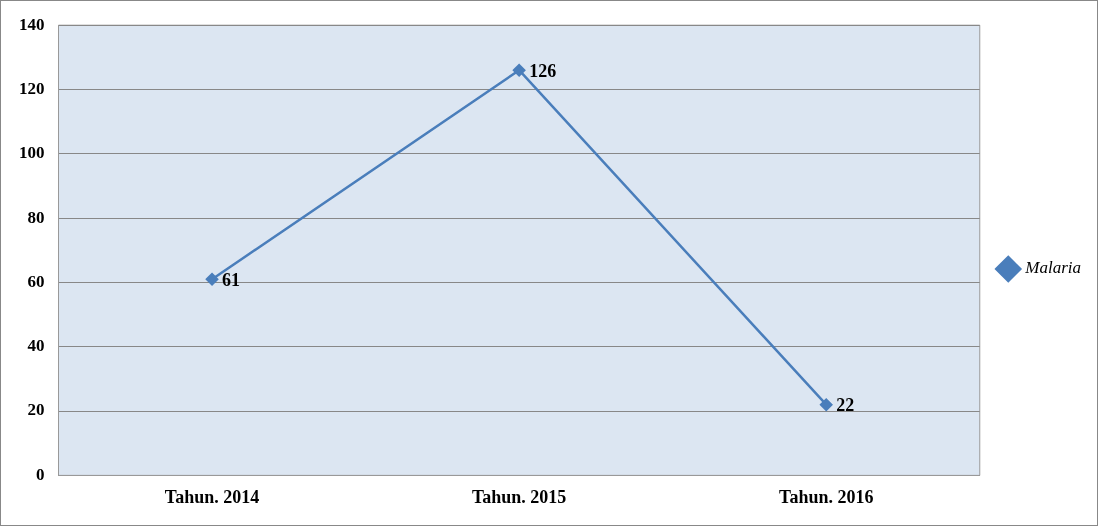 This screenshot has height=526, width=1098. Describe the element at coordinates (231, 279) in the screenshot. I see `data-label: 61` at that location.